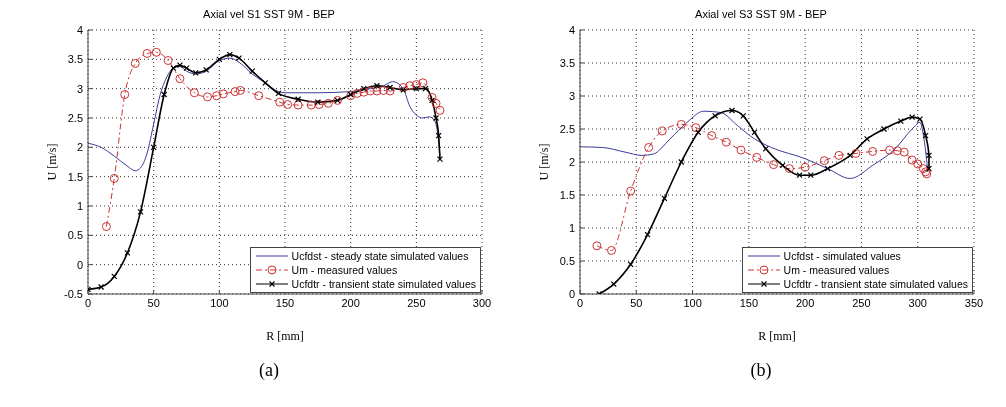  What do you see at coordinates (269, 15) in the screenshot?
I see `chart-title: Axial vel S1 SST 9M - BEP` at bounding box center [269, 15].